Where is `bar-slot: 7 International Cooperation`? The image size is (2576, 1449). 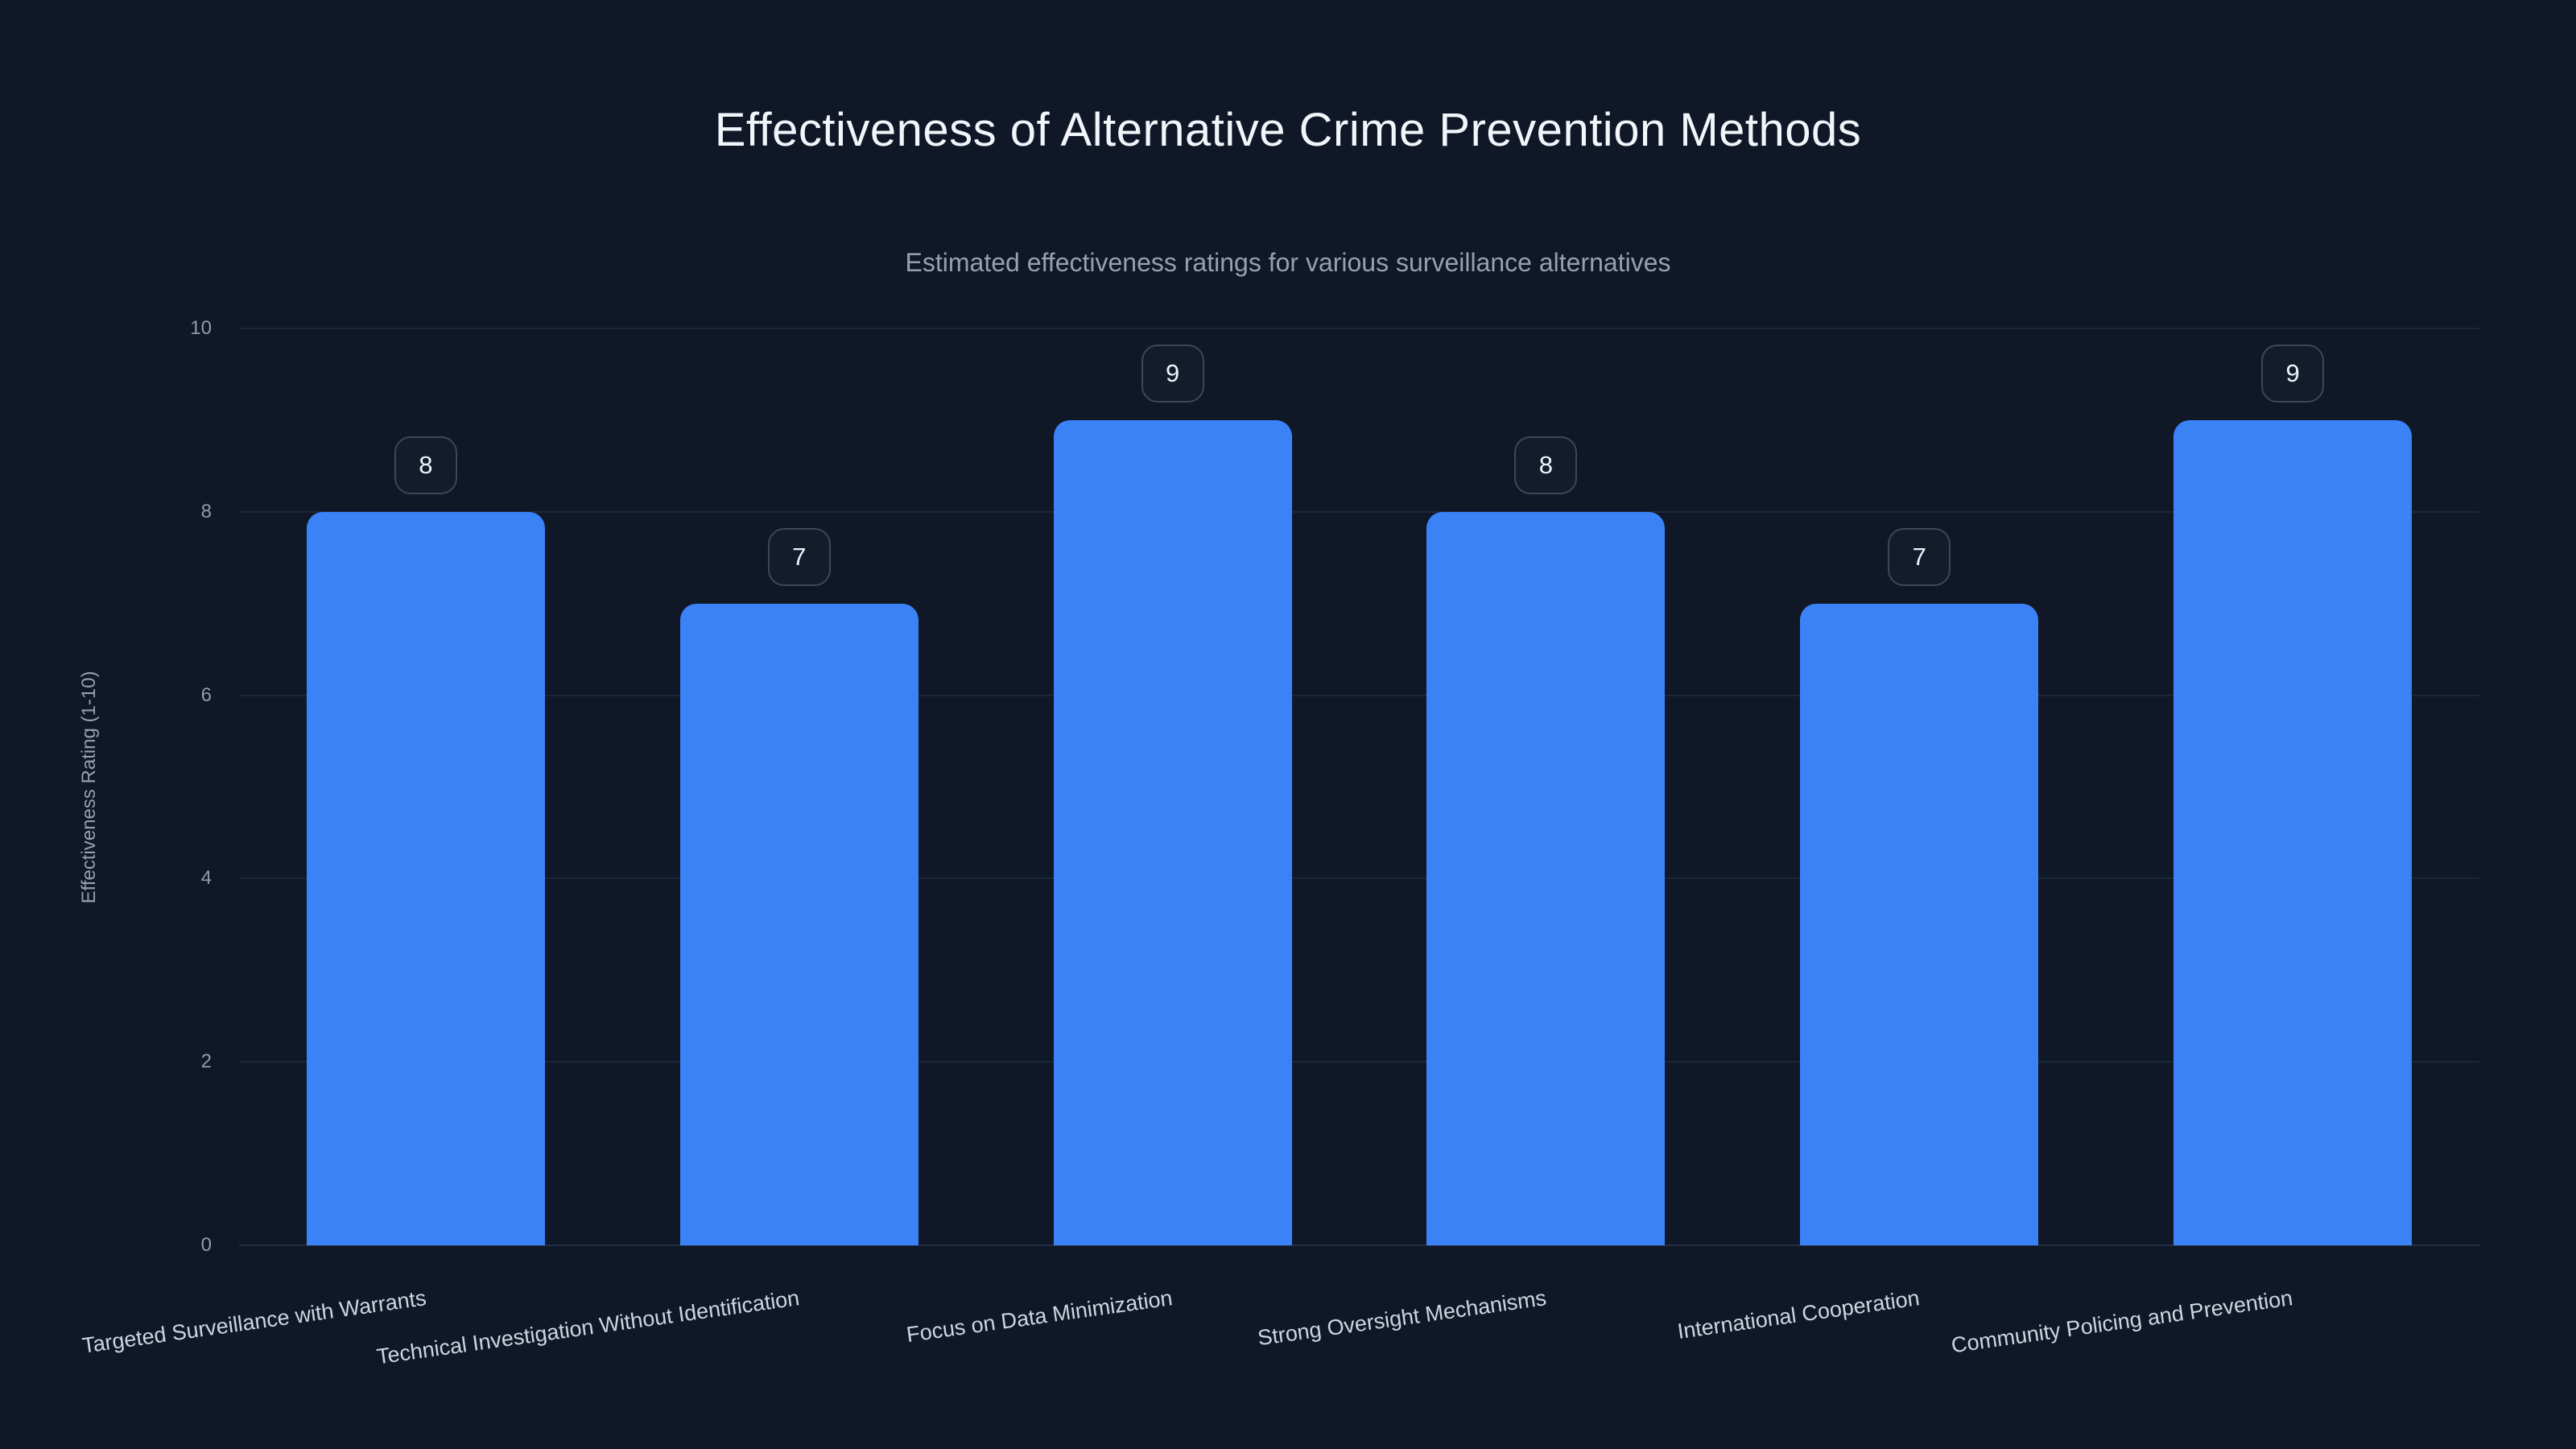
bar-slot: 7 International Cooperation is located at coordinates (1891, 836).